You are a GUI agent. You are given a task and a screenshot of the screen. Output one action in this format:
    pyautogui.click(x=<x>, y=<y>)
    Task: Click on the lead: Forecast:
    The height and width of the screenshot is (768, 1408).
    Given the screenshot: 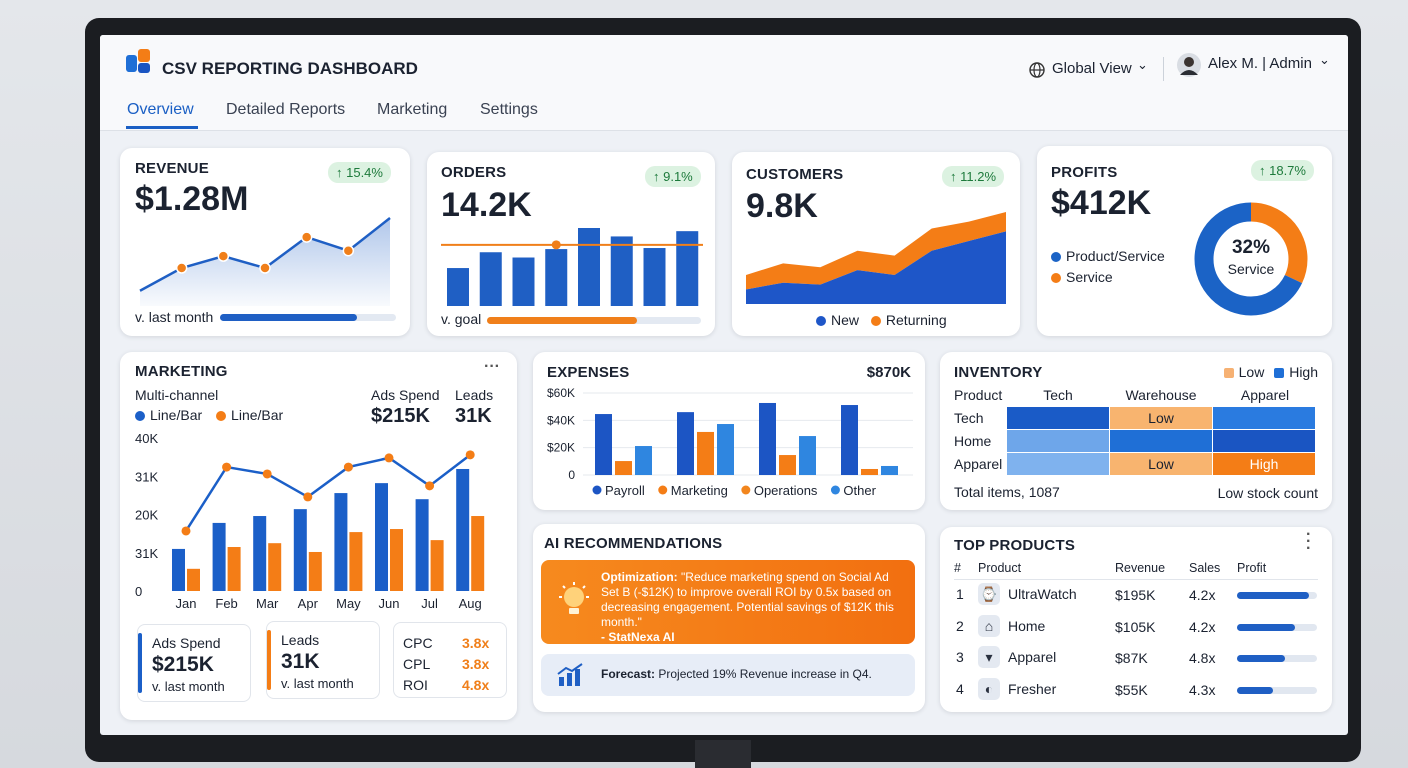 What is the action you would take?
    pyautogui.click(x=628, y=674)
    